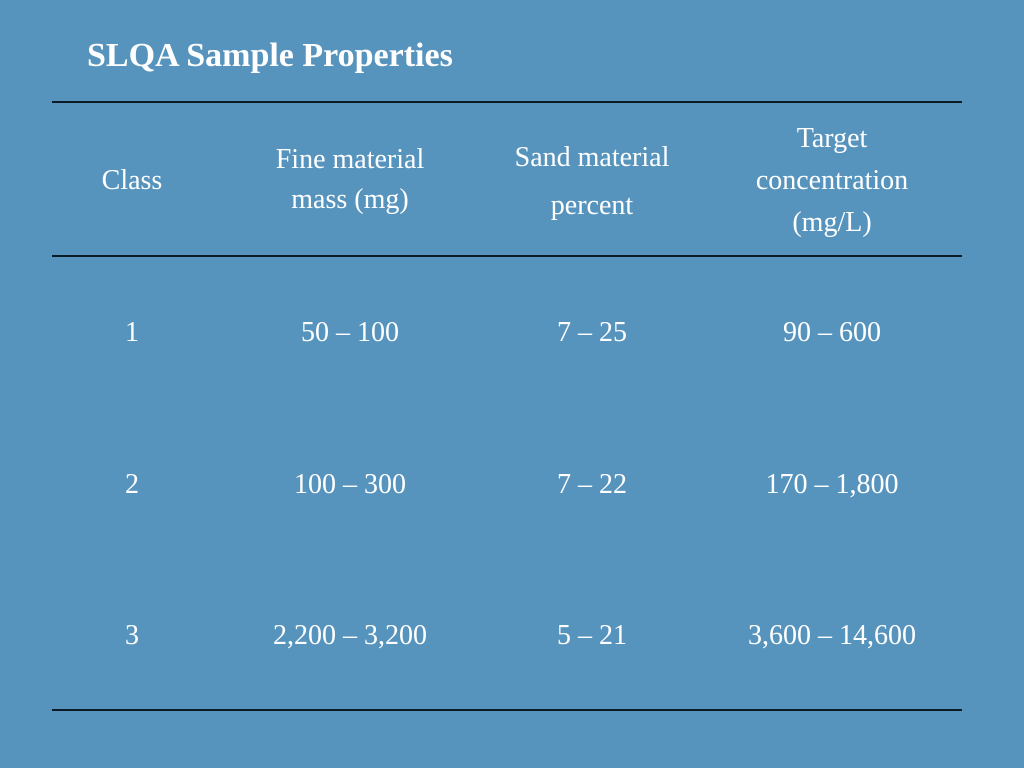 The width and height of the screenshot is (1024, 768). What do you see at coordinates (592, 635) in the screenshot?
I see `row-3-sand-percent: 5 – 21` at bounding box center [592, 635].